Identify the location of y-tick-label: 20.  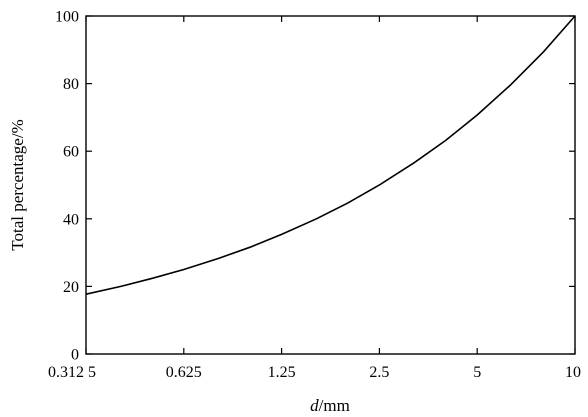
(71, 287).